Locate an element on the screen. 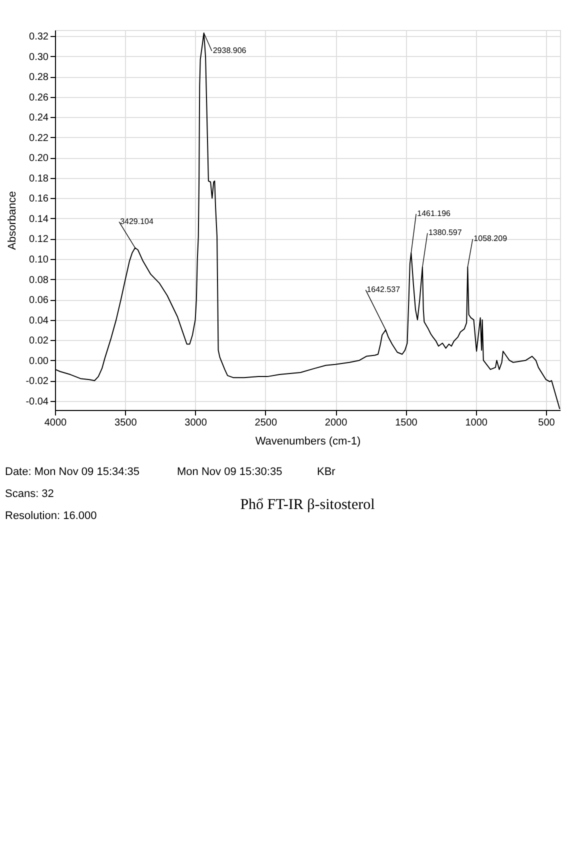 Image resolution: width=581 pixels, height=854 pixels. y-tick-label: 0.24 is located at coordinates (39, 118).